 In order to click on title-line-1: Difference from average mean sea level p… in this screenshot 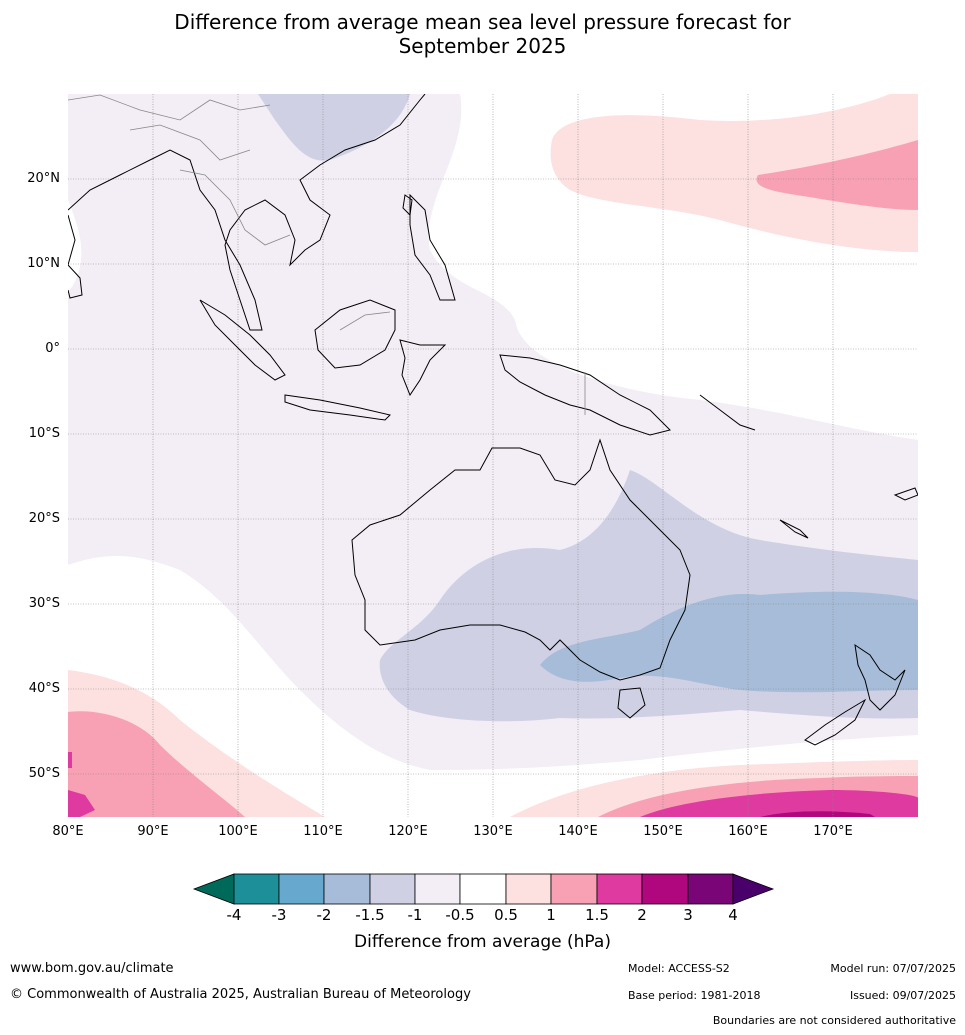, I will do `click(482, 22)`.